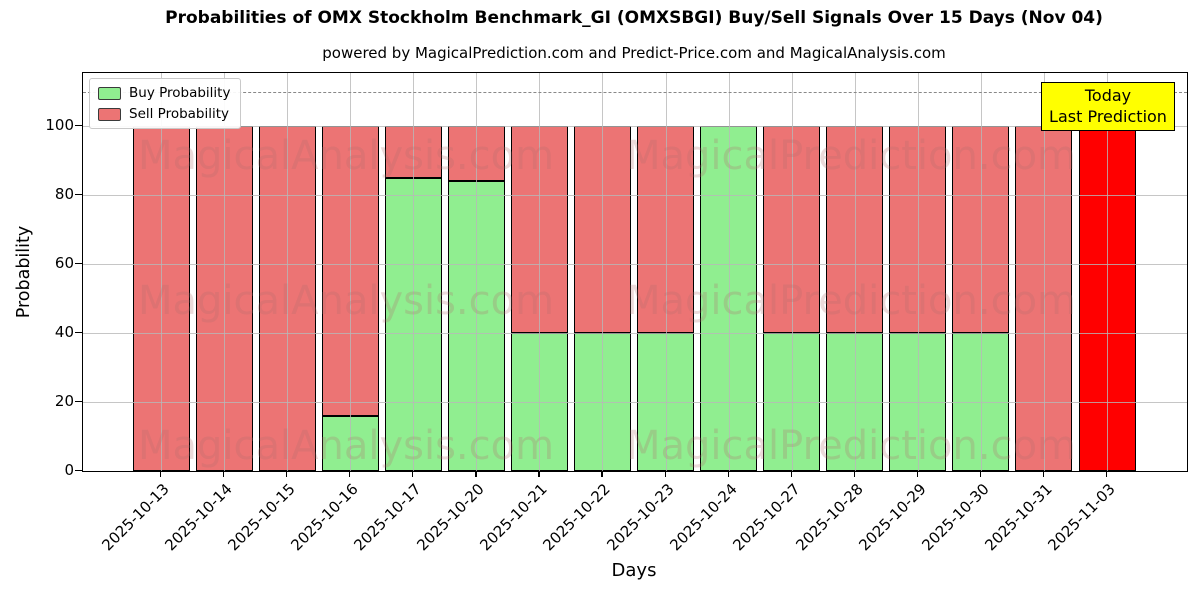 Image resolution: width=1200 pixels, height=600 pixels. Describe the element at coordinates (64, 401) in the screenshot. I see `y-tick-label: 20` at that location.